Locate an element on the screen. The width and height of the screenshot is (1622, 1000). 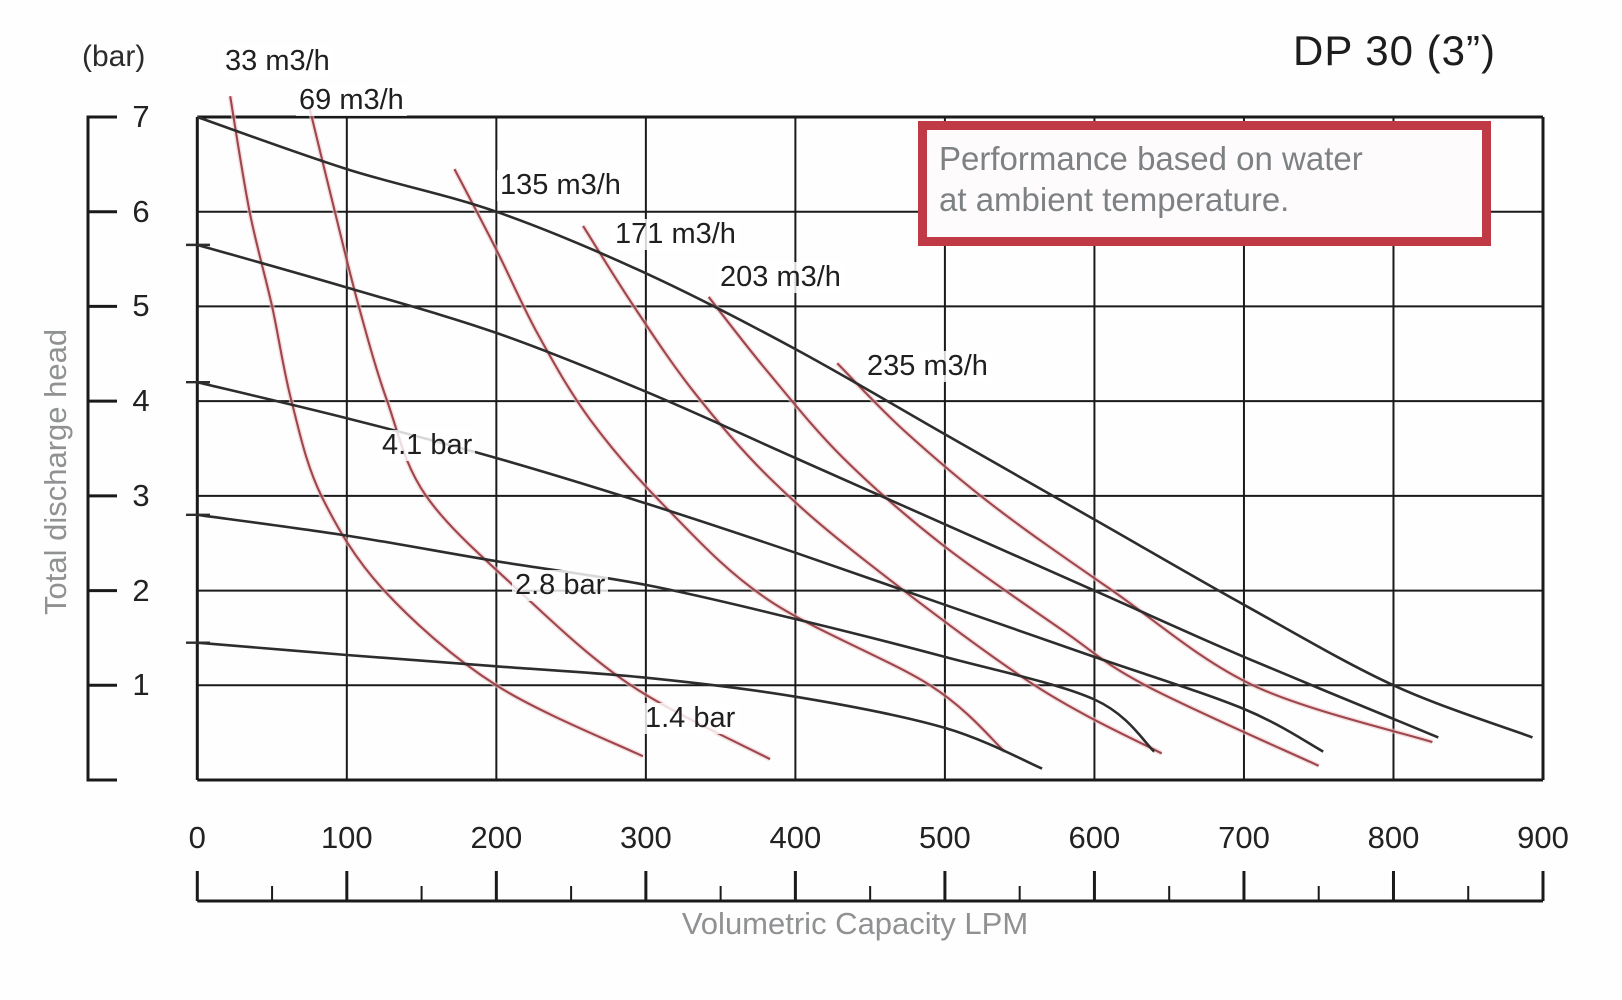
note-line-2: at ambient temperature. is located at coordinates (1114, 199).